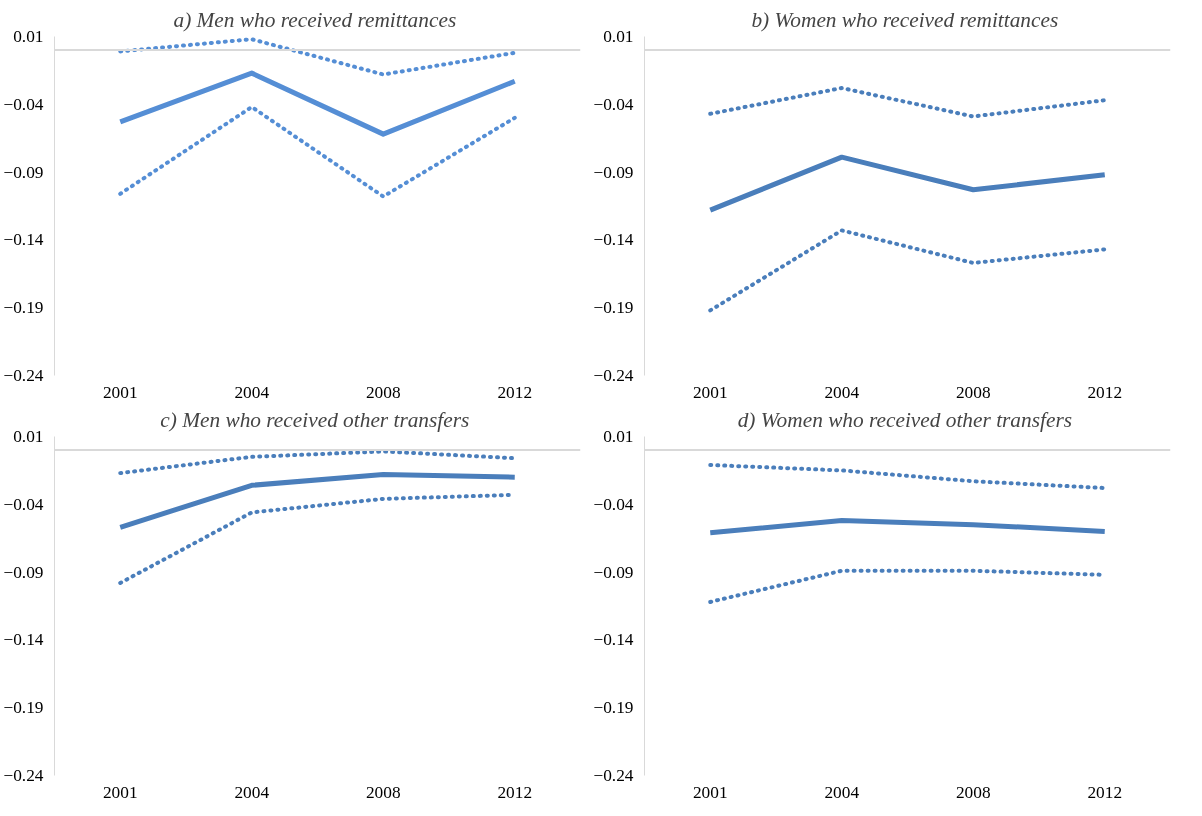 This screenshot has width=1202, height=816. What do you see at coordinates (905, 19) in the screenshot?
I see `chart-title: b) Women who received remittances` at bounding box center [905, 19].